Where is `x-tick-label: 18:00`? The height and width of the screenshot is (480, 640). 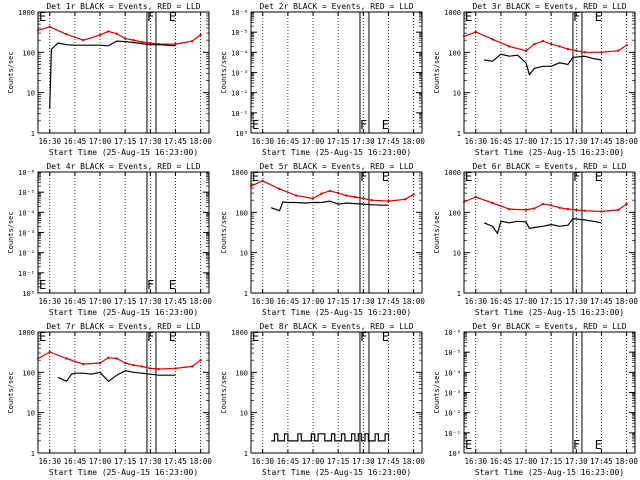 x-tick-label: 18:00 is located at coordinates (413, 141).